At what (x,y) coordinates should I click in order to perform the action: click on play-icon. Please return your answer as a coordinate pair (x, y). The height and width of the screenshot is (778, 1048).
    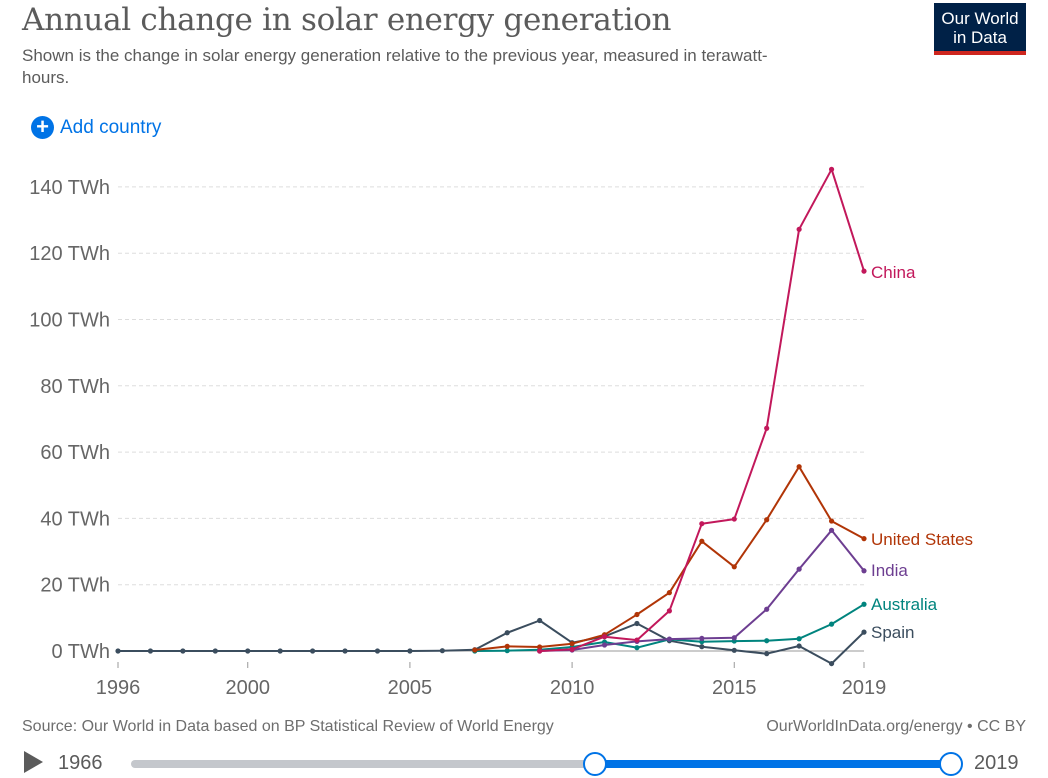
    Looking at the image, I should click on (33, 762).